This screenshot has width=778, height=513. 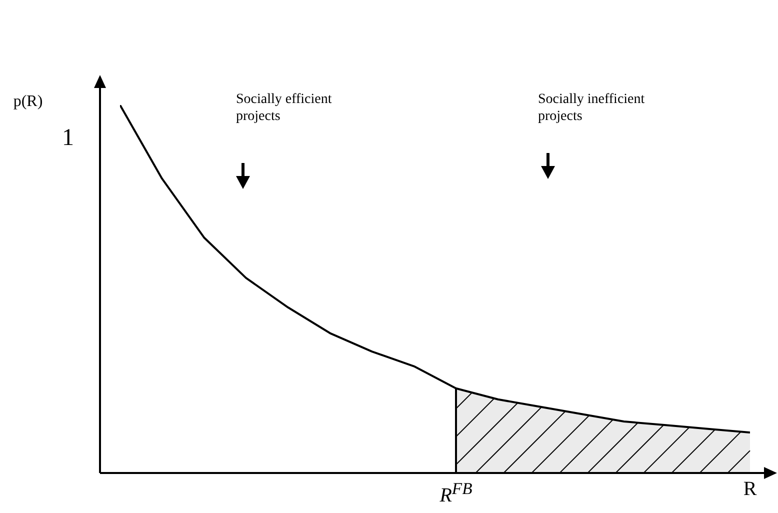 I want to click on text: 1, so click(x=68, y=138).